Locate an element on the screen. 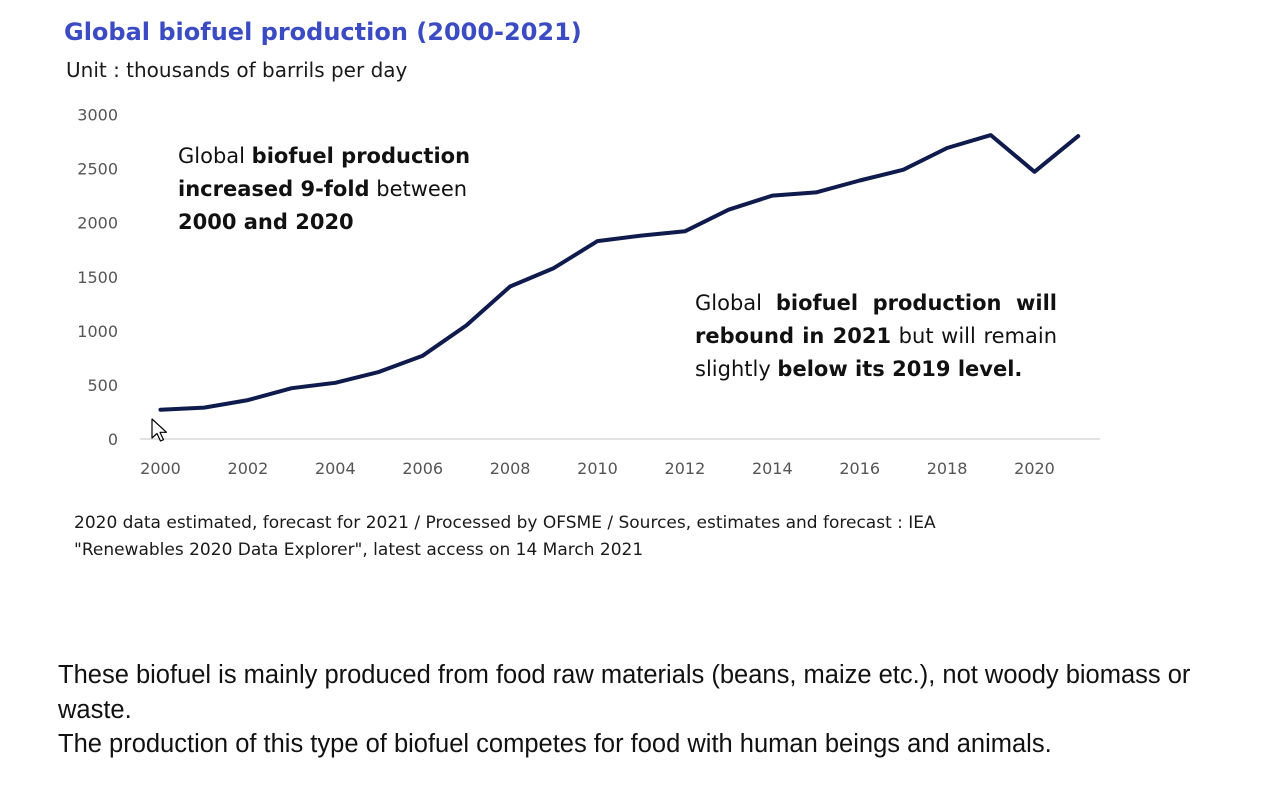 This screenshot has height=801, width=1280. y-tick-label: 500 is located at coordinates (102, 385).